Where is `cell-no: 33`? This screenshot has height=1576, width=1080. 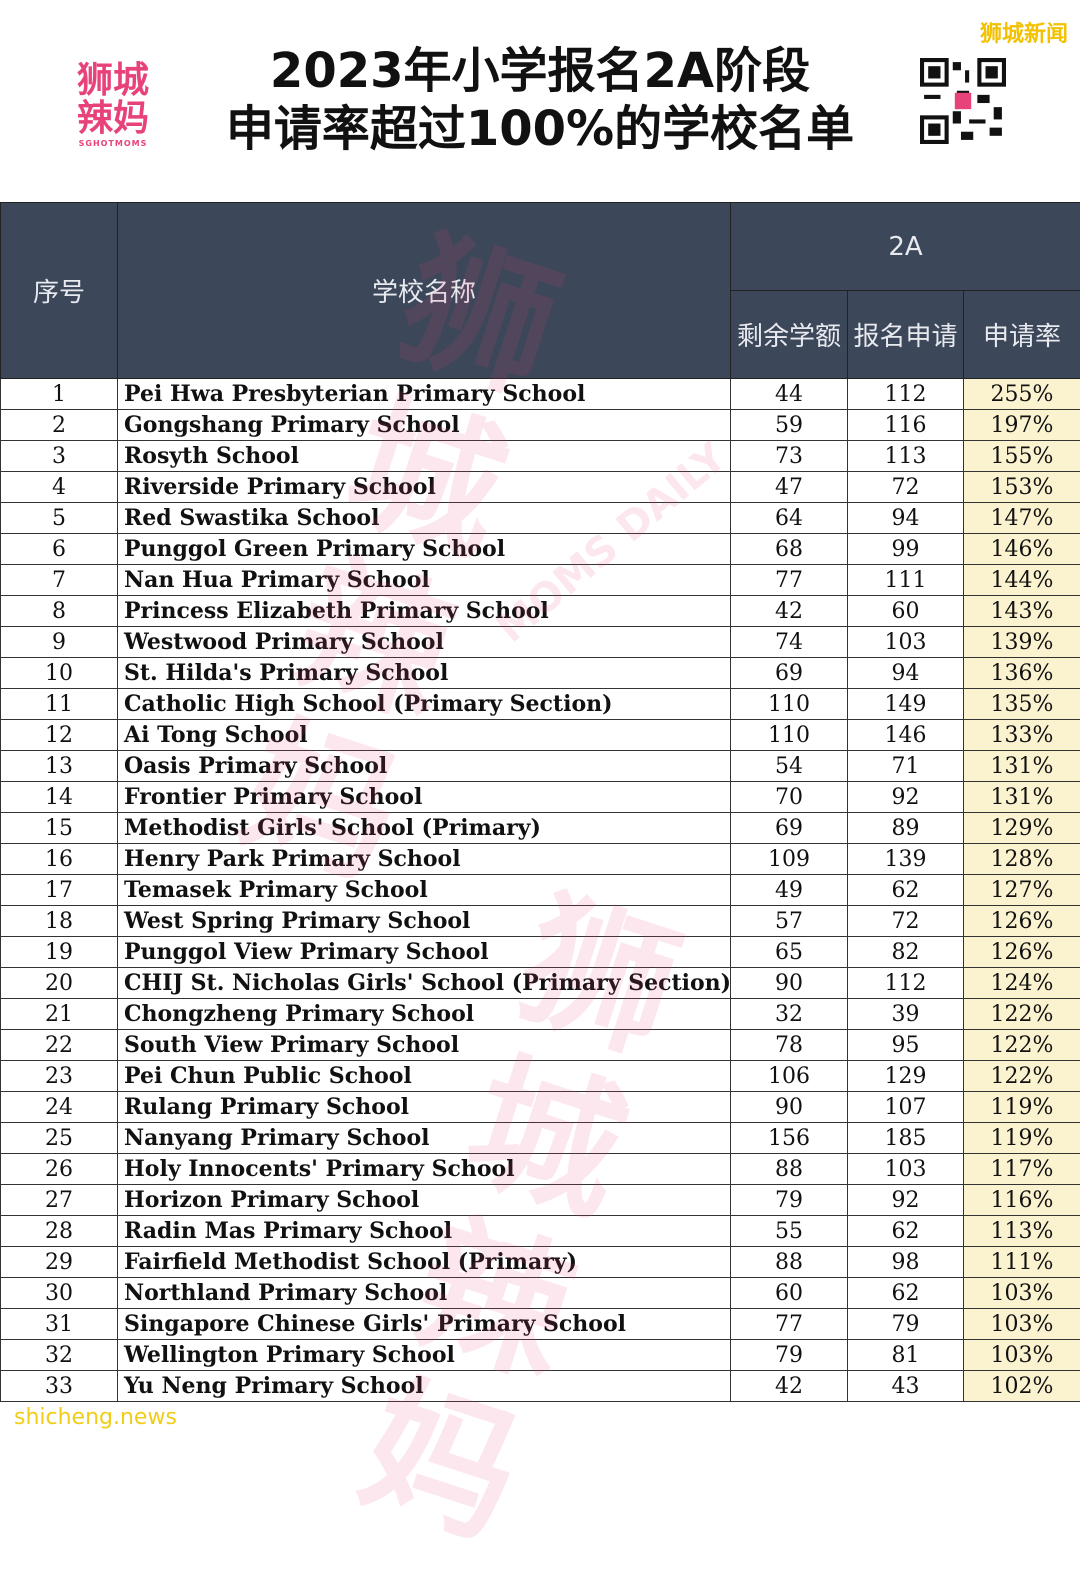 cell-no: 33 is located at coordinates (59, 1386).